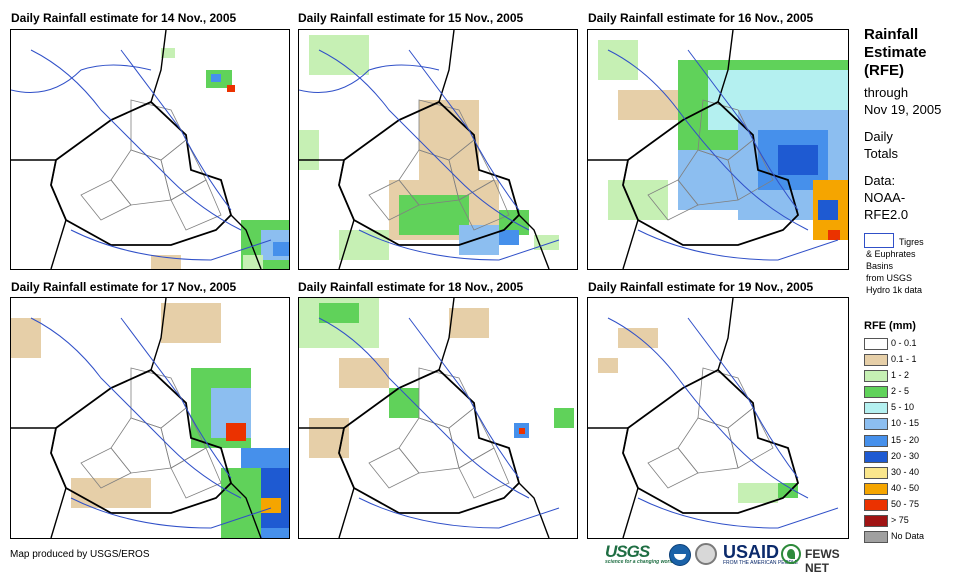 Image resolution: width=967 pixels, height=576 pixels. What do you see at coordinates (905, 439) in the screenshot?
I see `legend-label: 15 - 20` at bounding box center [905, 439].